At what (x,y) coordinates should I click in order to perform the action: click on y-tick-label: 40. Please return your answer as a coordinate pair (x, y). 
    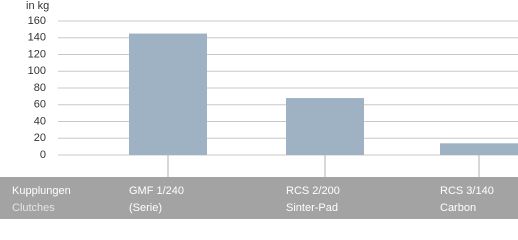
    Looking at the image, I should click on (40, 121).